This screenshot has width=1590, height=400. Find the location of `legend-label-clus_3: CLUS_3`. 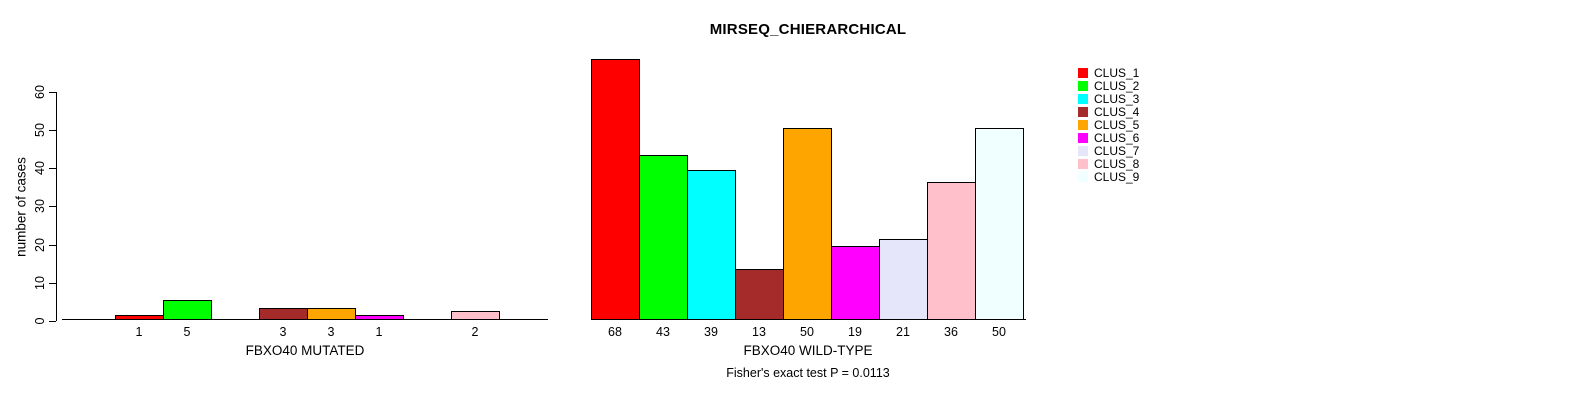

legend-label-clus_3: CLUS_3 is located at coordinates (1117, 99).